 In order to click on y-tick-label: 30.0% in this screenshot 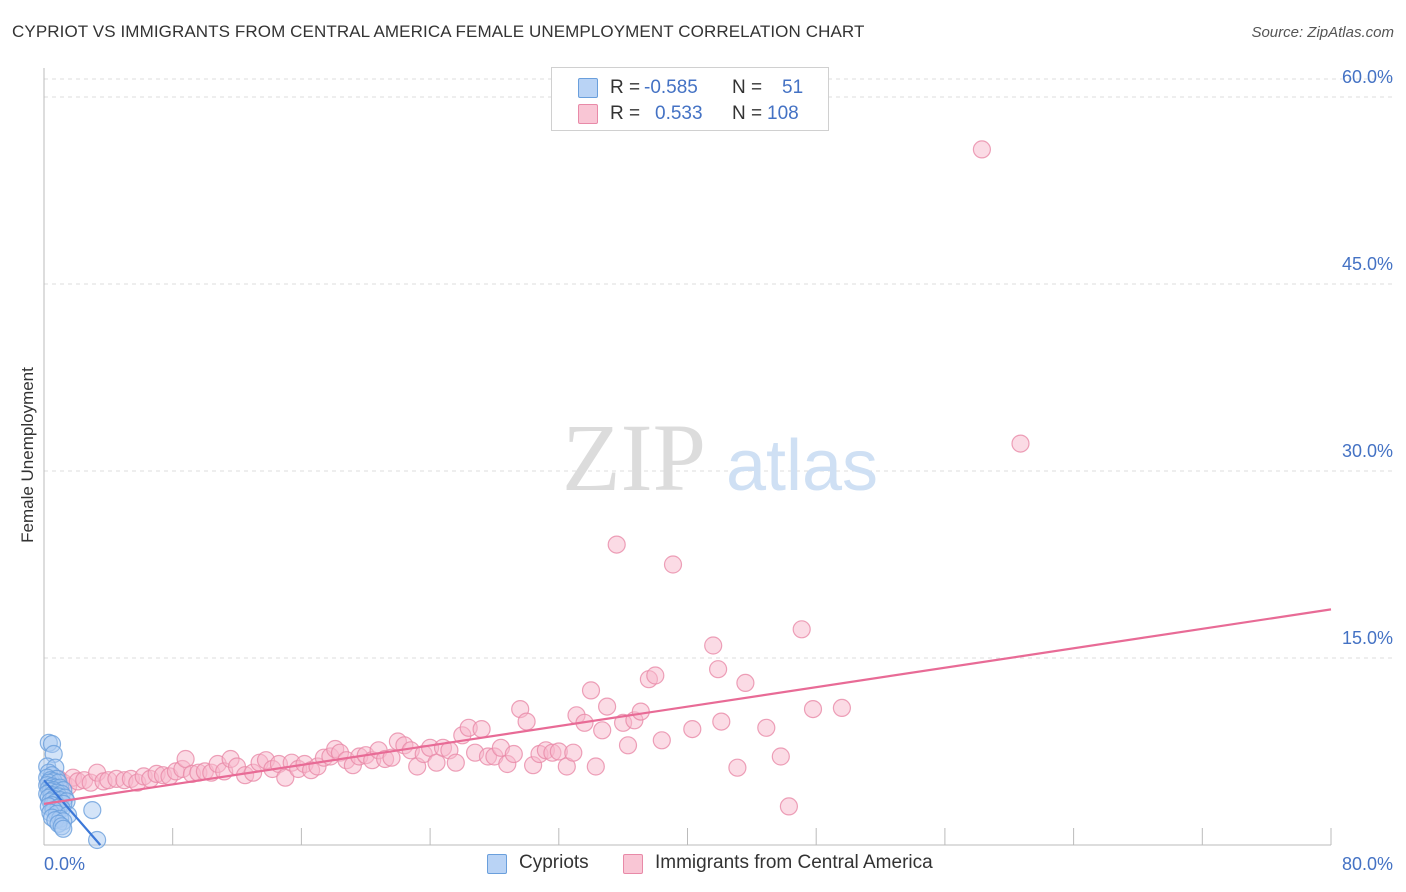, I will do `click(1367, 451)`.